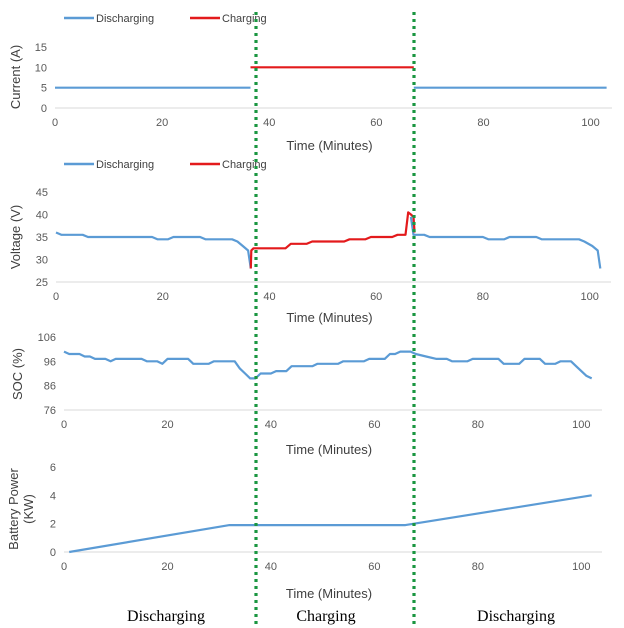 Image resolution: width=624 pixels, height=628 pixels. What do you see at coordinates (50, 411) in the screenshot?
I see `y-tick-label: 76` at bounding box center [50, 411].